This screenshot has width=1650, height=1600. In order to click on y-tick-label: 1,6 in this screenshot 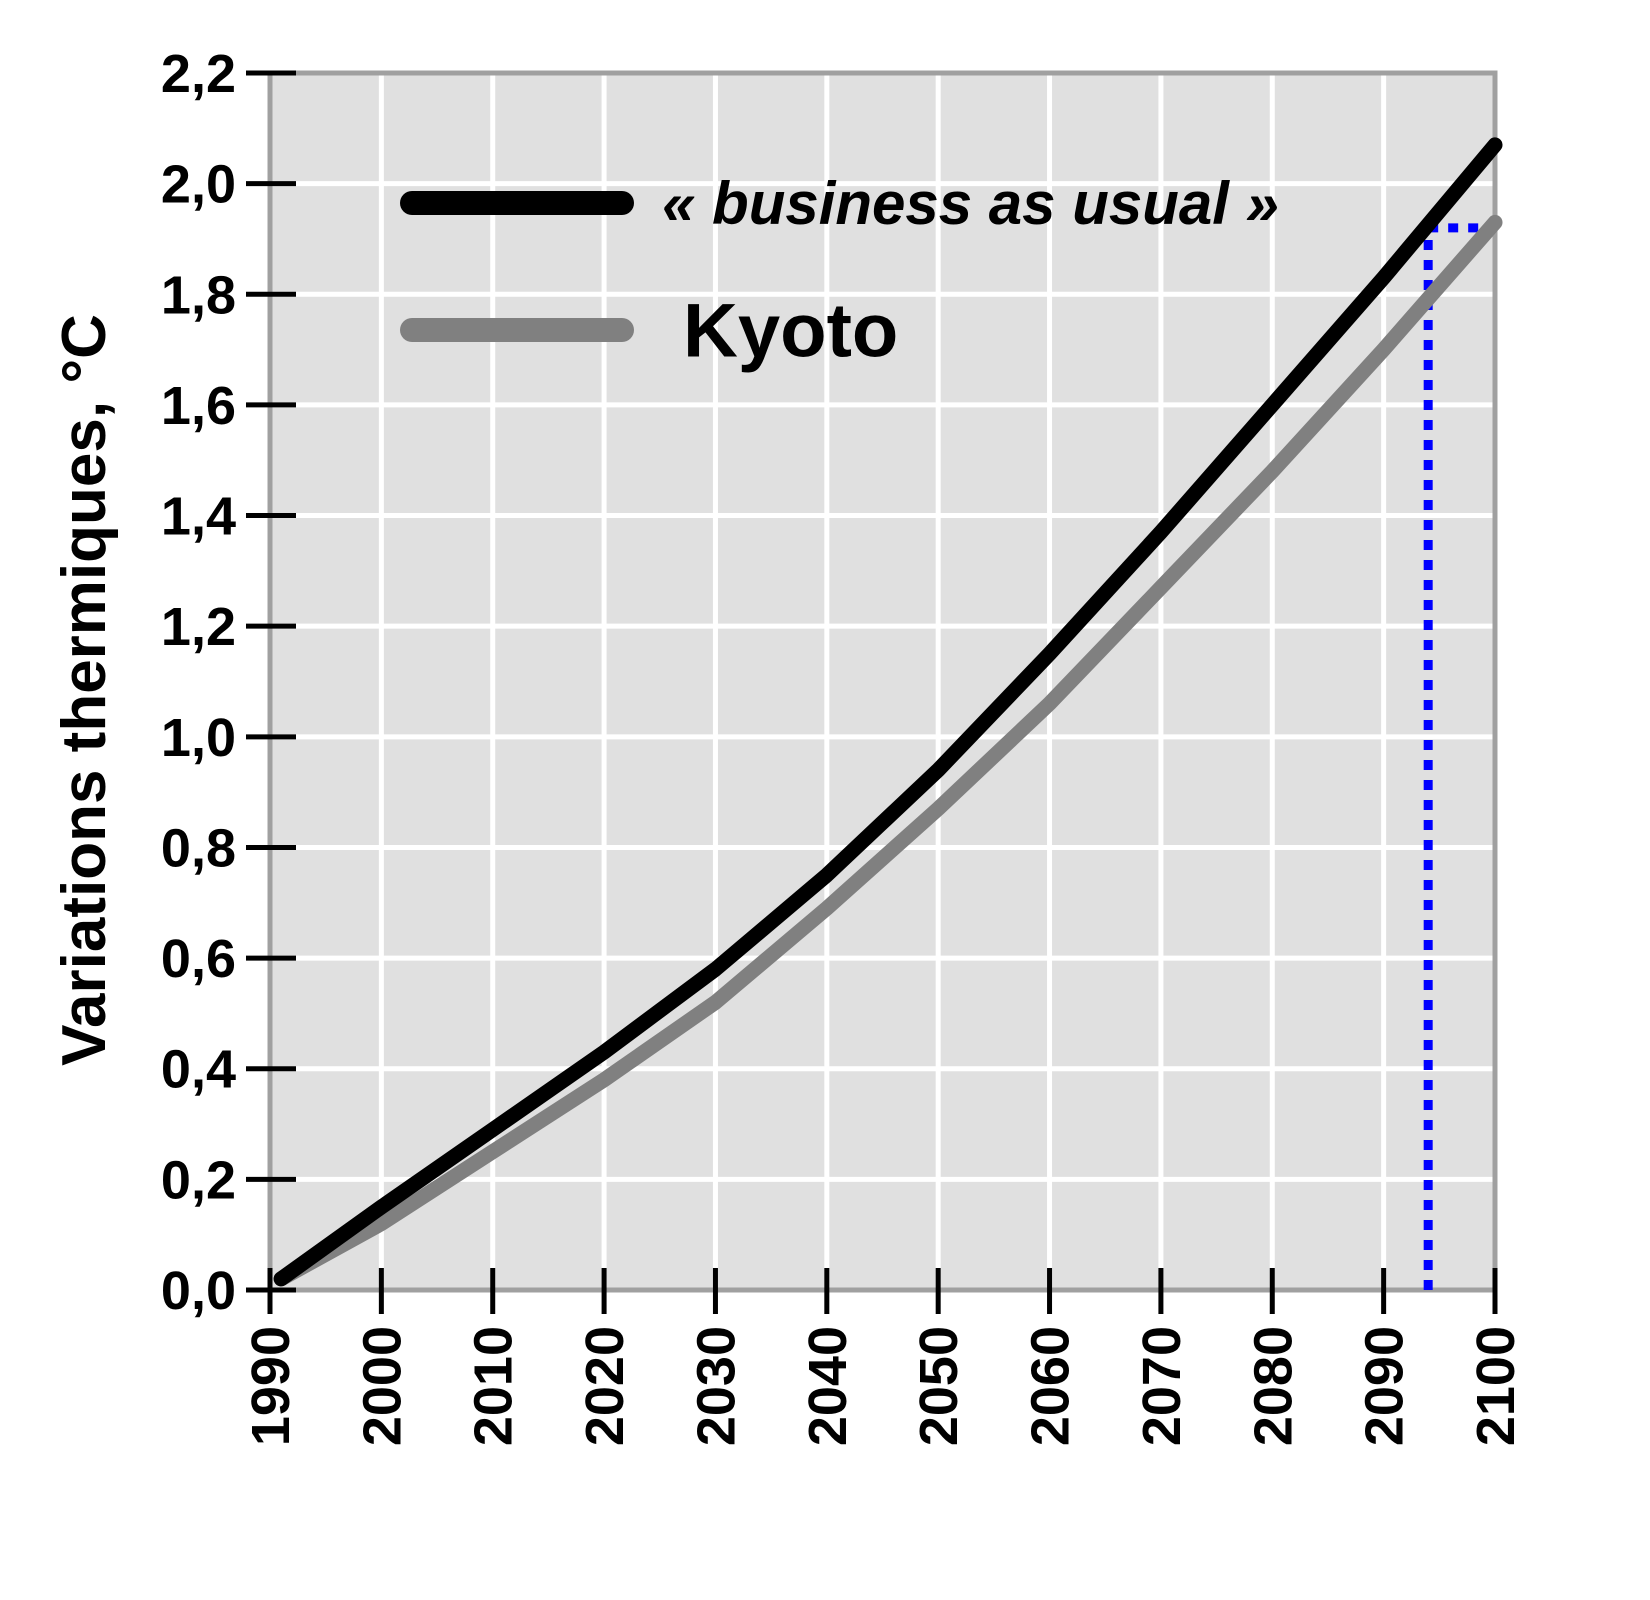, I will do `click(198, 406)`.